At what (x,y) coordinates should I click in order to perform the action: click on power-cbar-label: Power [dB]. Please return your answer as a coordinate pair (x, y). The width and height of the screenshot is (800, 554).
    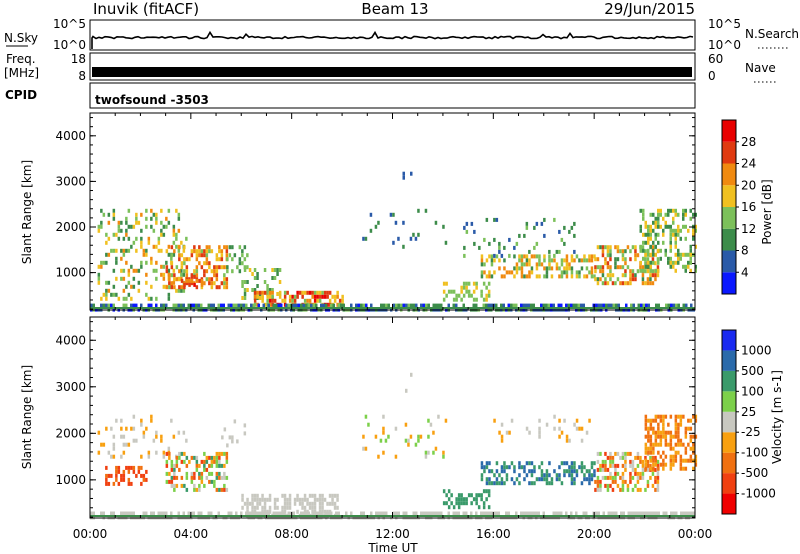
    Looking at the image, I should click on (767, 211).